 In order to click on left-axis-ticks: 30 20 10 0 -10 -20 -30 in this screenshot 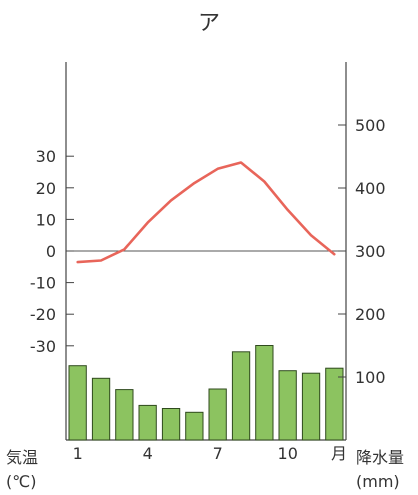, I will do `click(52, 251)`.